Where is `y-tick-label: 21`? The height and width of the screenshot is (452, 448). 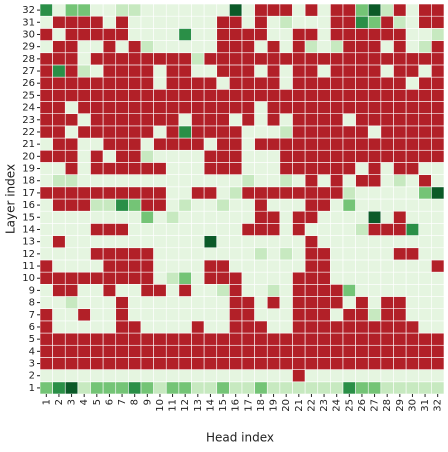
y-tick-label: 21 is located at coordinates (28, 144).